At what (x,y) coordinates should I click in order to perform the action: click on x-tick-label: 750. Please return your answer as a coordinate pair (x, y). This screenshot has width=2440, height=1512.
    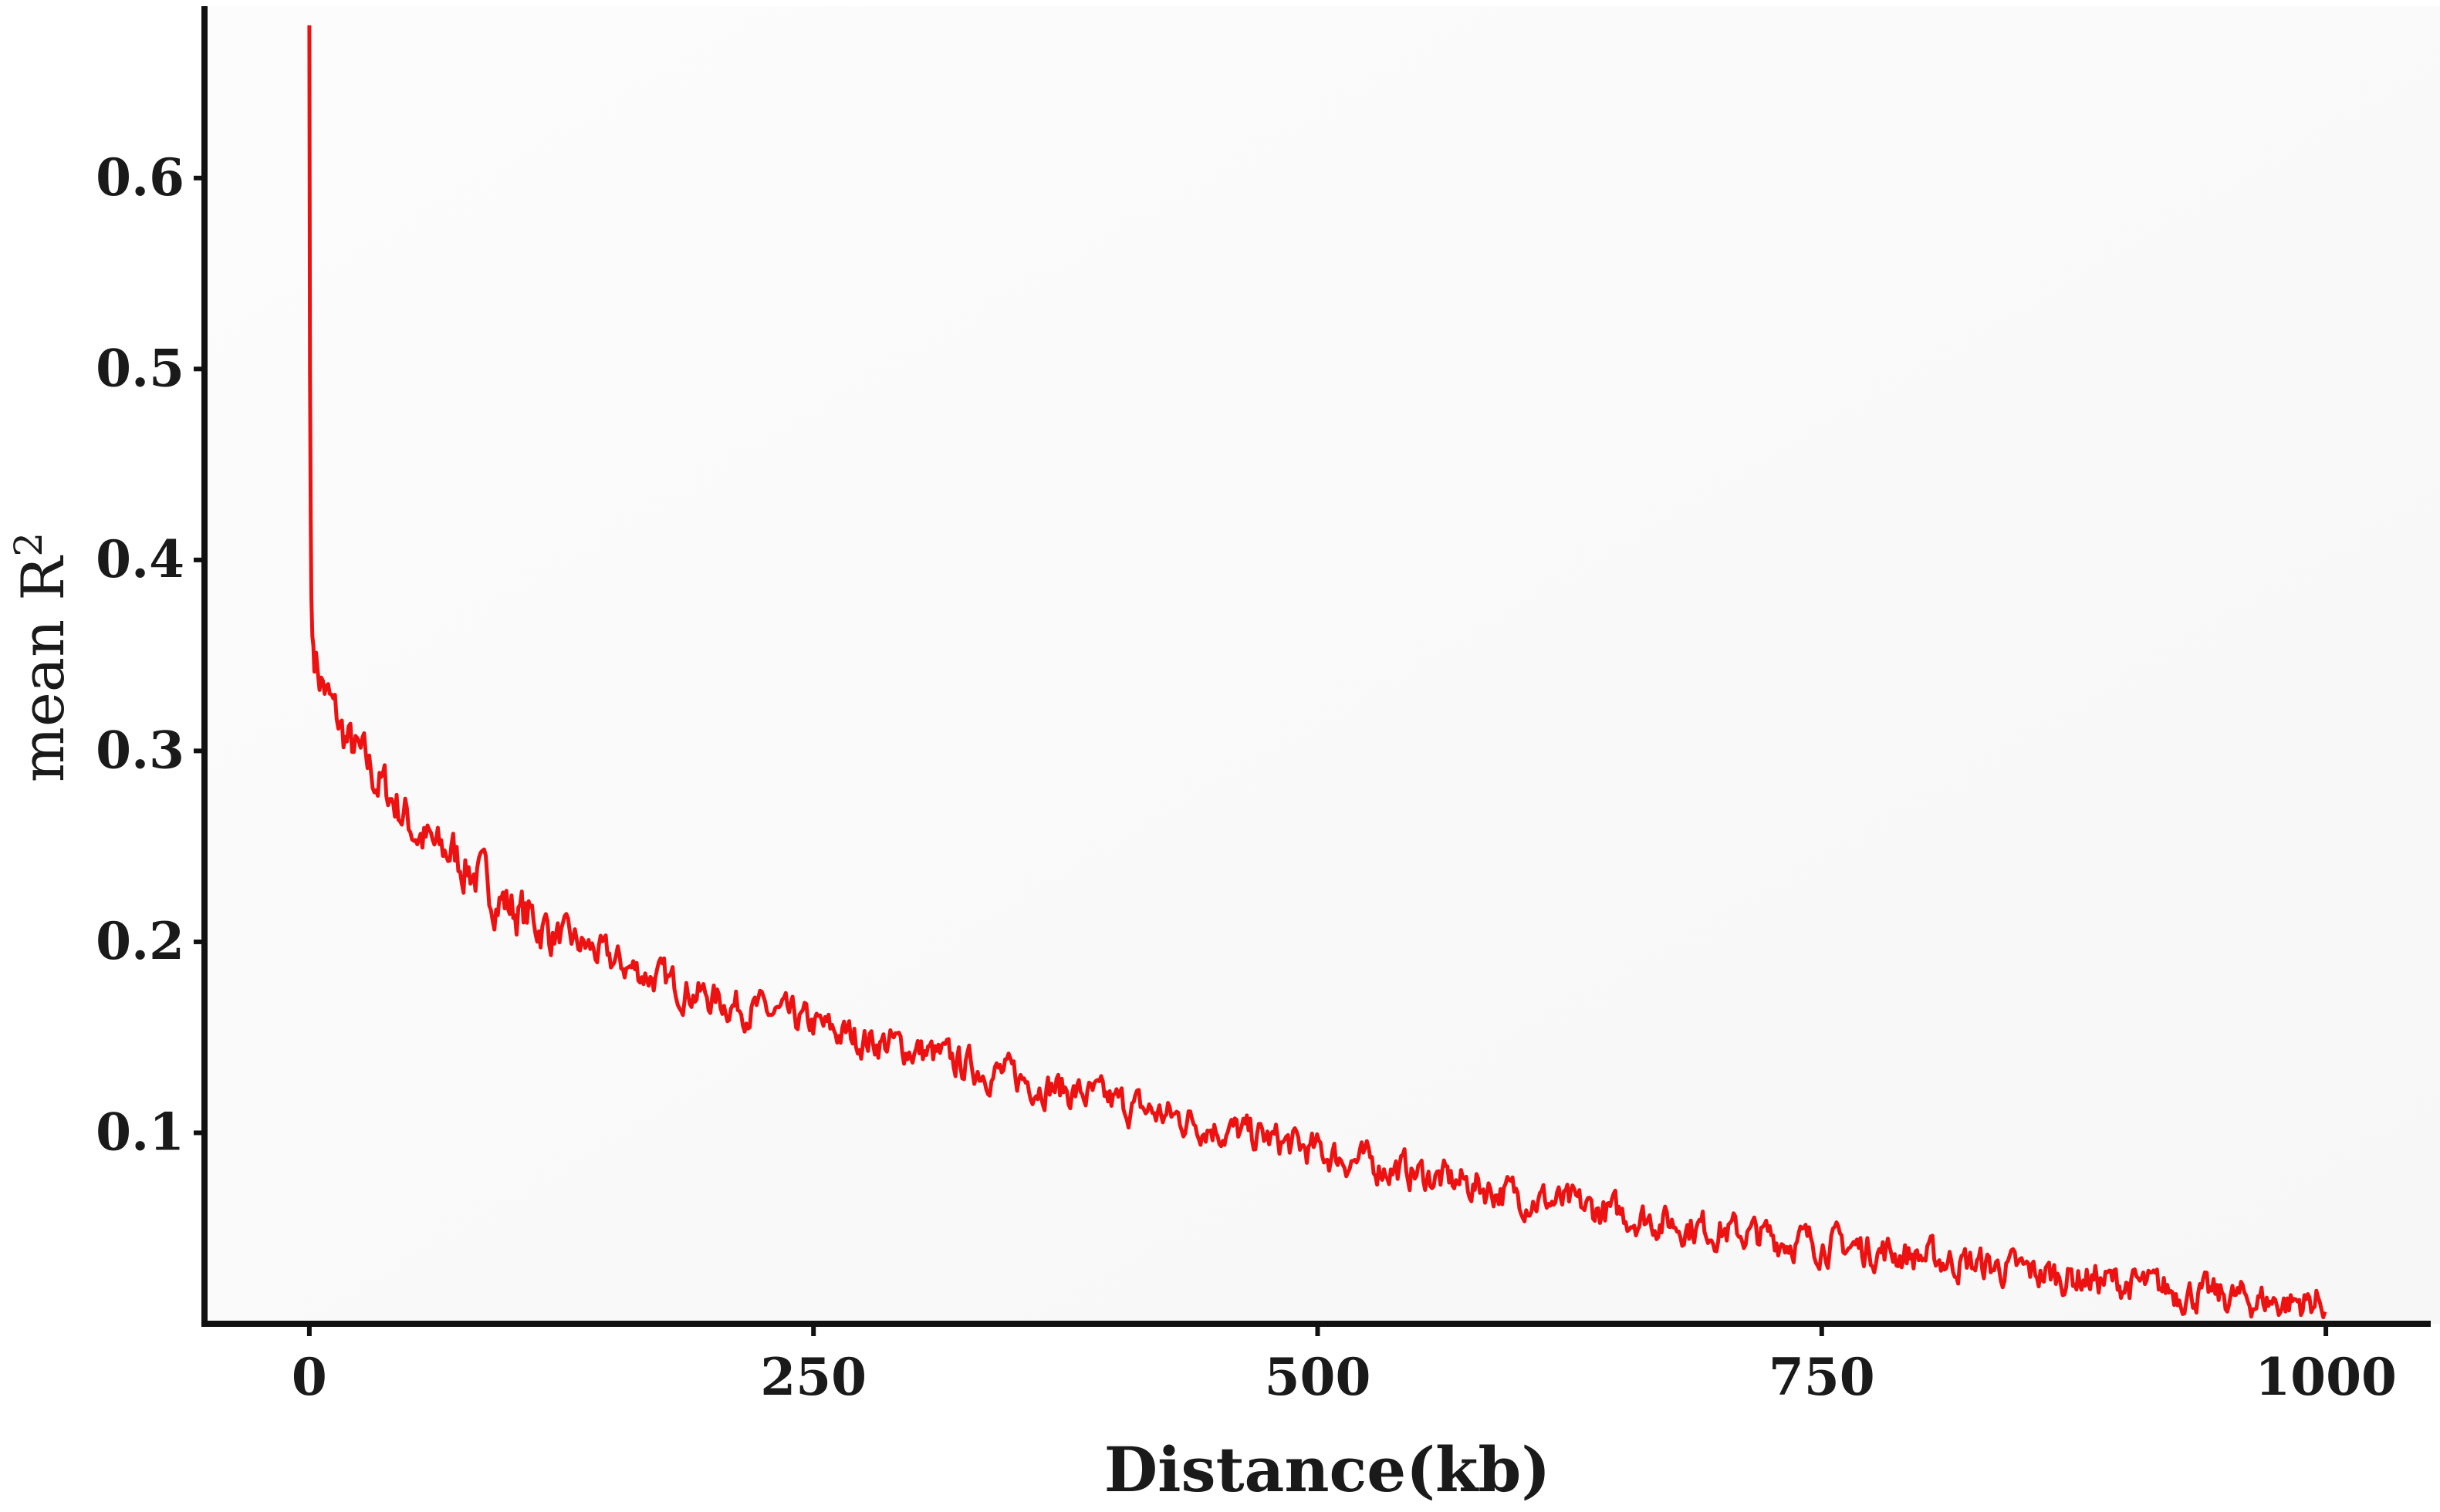
    Looking at the image, I should click on (1822, 1377).